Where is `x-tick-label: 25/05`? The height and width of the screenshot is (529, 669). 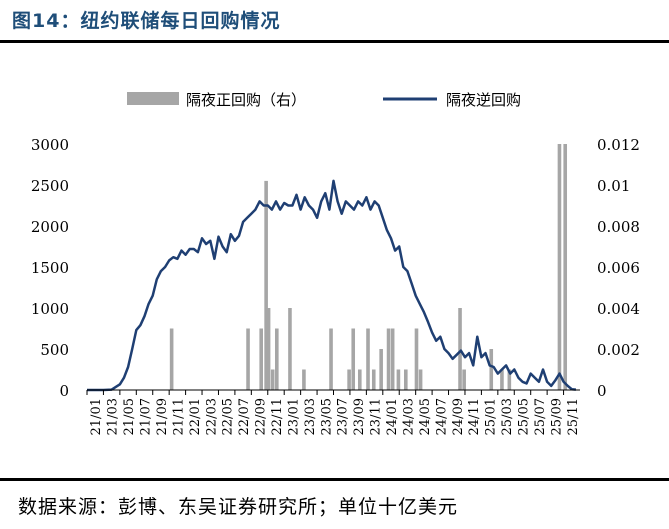 x-tick-label: 25/05 is located at coordinates (523, 416).